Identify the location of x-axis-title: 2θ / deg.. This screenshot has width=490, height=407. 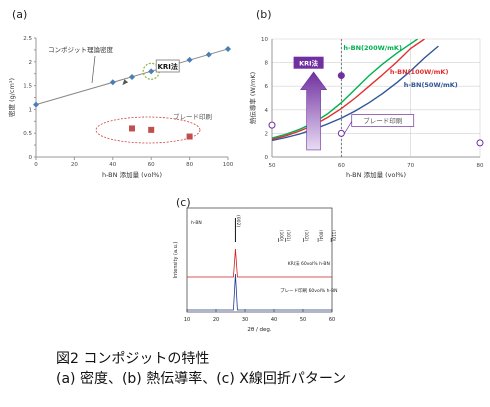
(259, 330).